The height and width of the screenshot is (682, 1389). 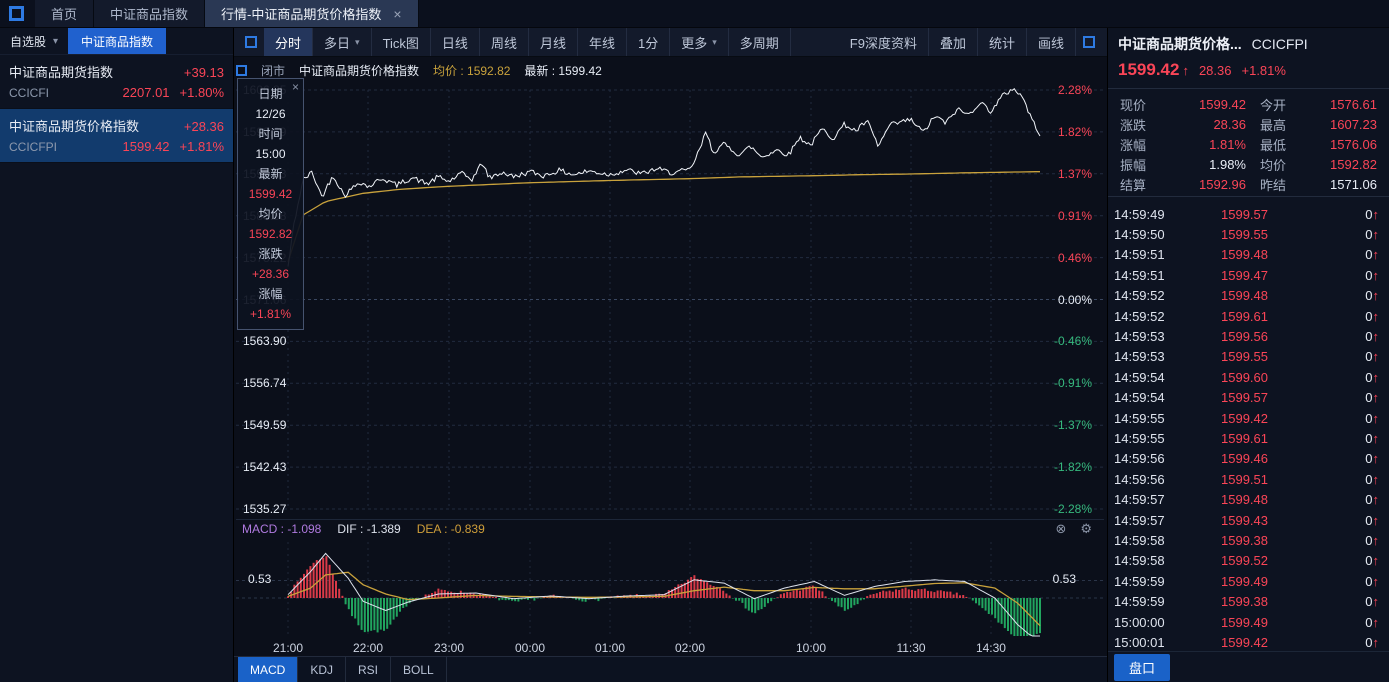 What do you see at coordinates (1222, 184) in the screenshot?
I see `quote-field-value: 1592.96` at bounding box center [1222, 184].